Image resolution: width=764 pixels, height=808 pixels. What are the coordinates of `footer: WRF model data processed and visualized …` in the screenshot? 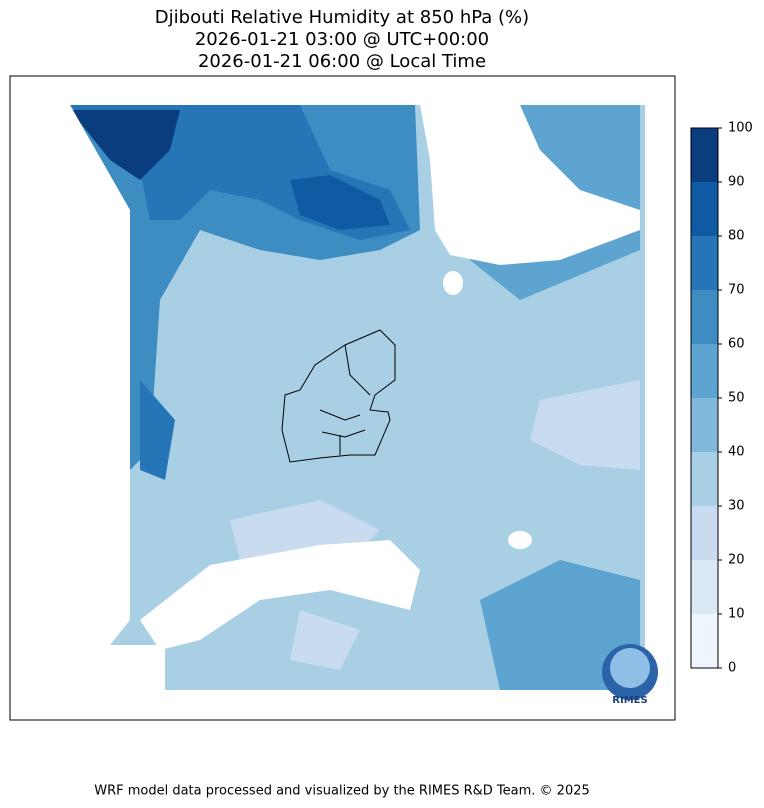 It's located at (342, 791).